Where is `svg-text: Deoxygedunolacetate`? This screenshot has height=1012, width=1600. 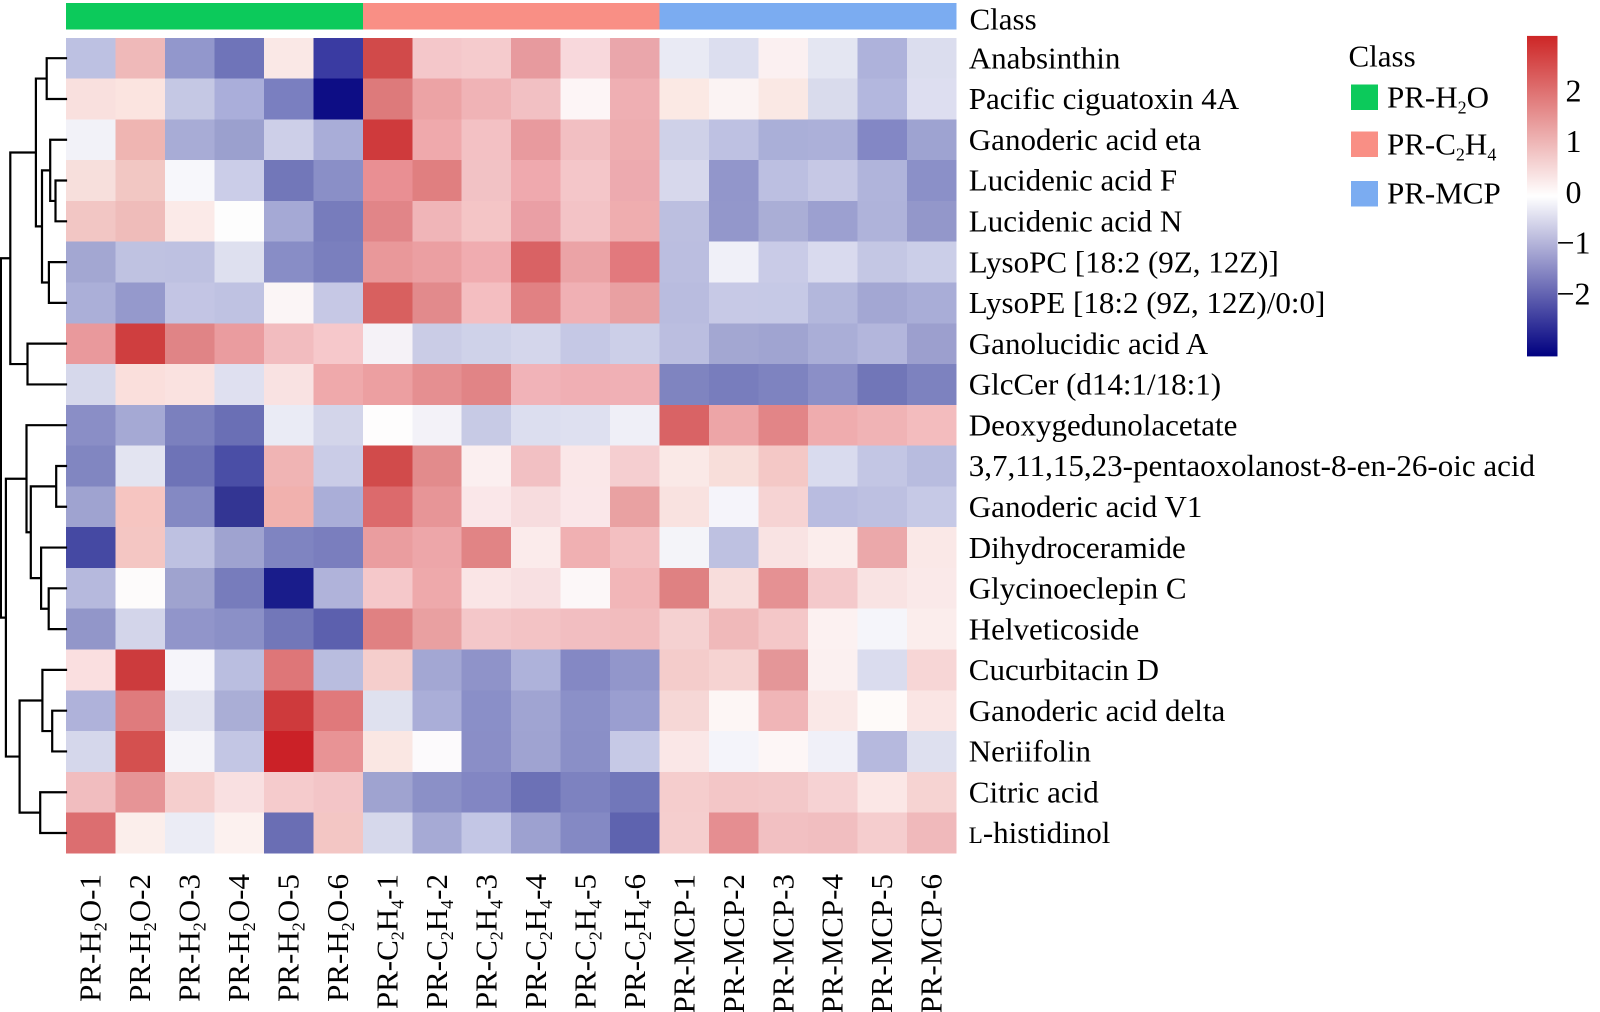 svg-text: Deoxygedunolacetate is located at coordinates (1103, 424).